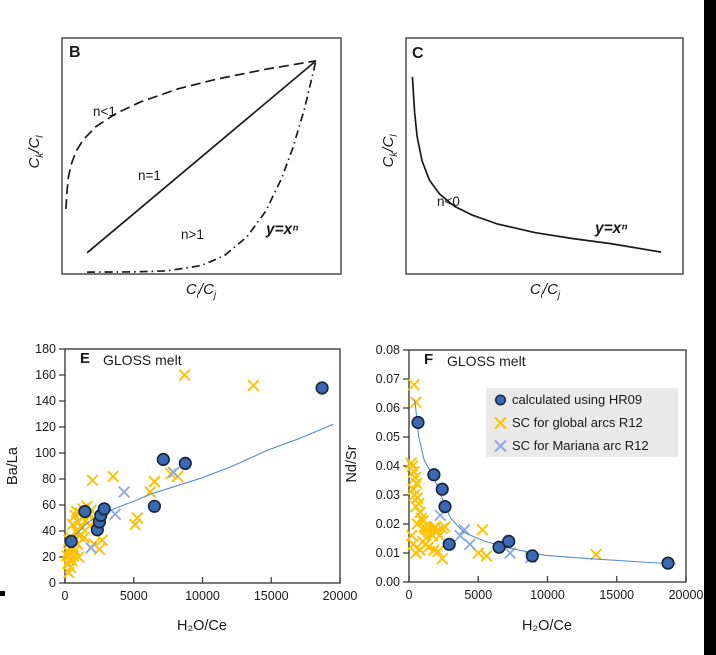  I want to click on panel-c-graphics, so click(544, 156).